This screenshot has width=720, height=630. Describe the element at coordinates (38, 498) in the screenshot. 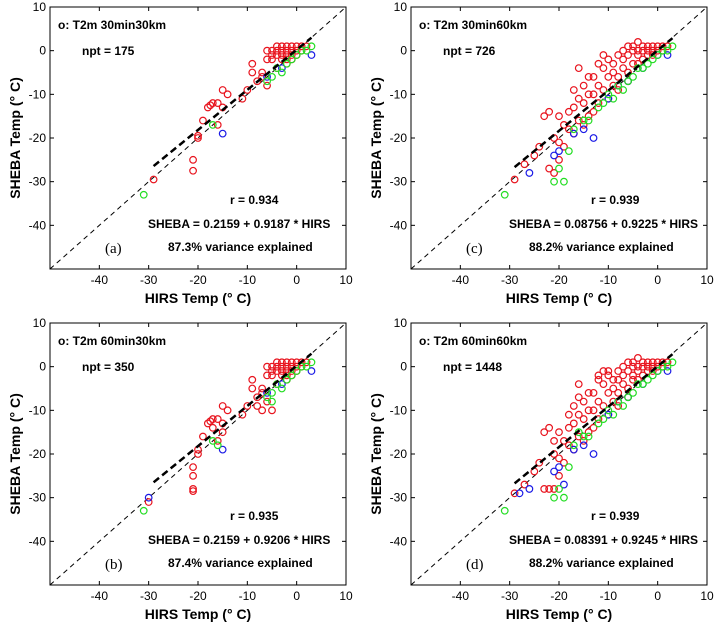

I see `y-tick-label: -30` at that location.